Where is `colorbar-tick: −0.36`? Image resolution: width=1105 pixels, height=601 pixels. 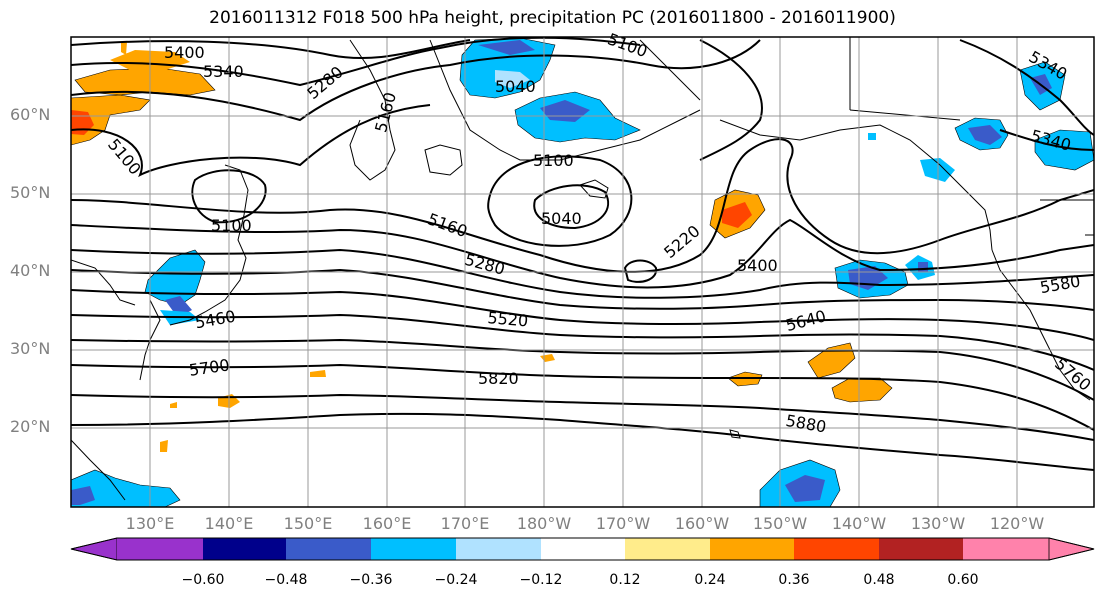 colorbar-tick: −0.36 is located at coordinates (371, 580).